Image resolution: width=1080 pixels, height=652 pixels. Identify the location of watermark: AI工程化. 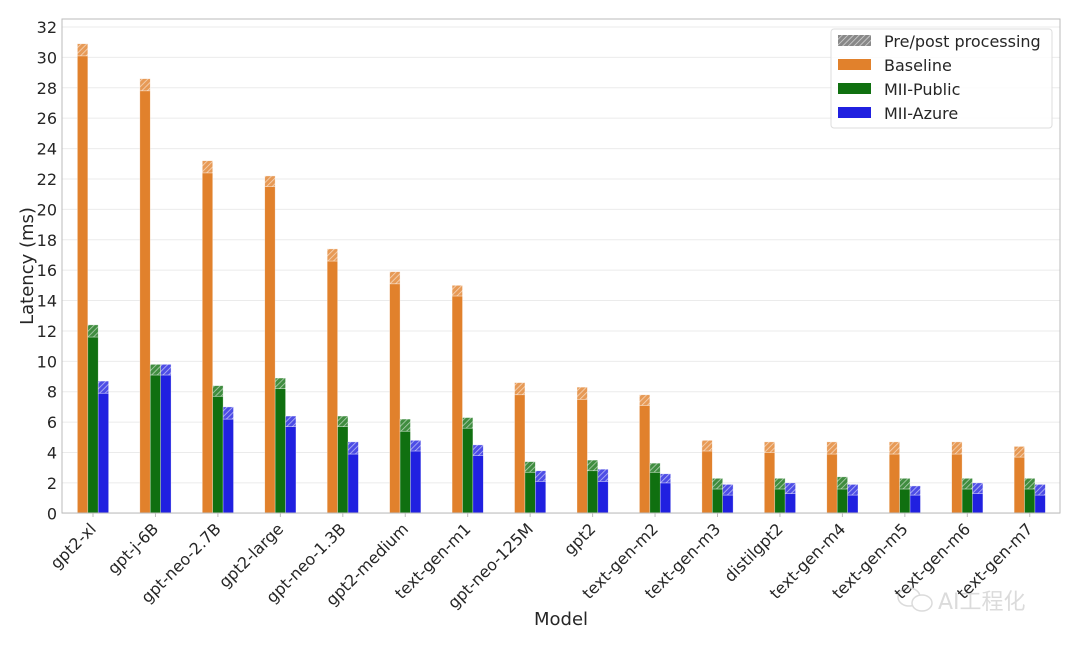
(961, 601).